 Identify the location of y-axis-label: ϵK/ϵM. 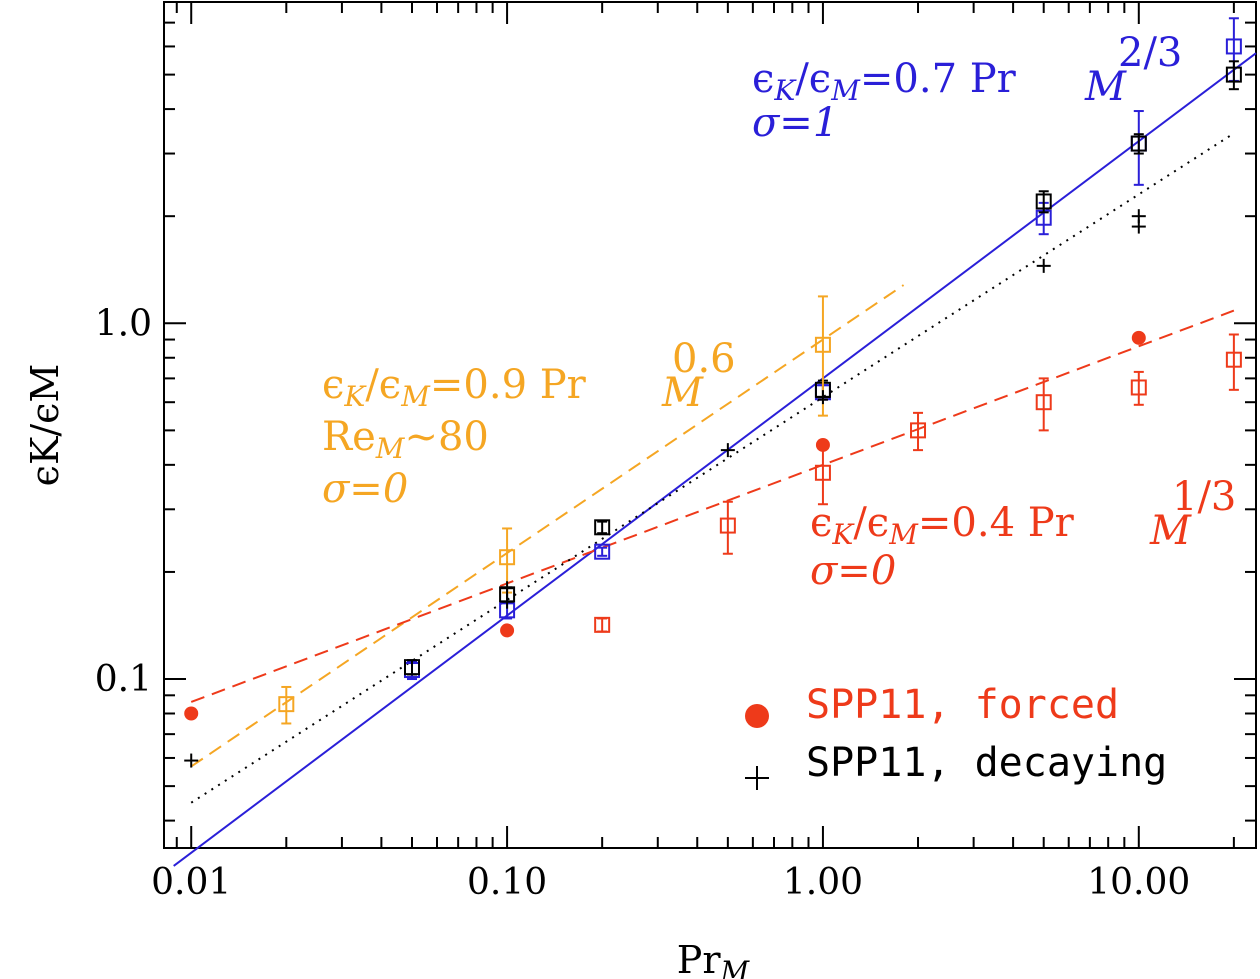
(45, 425).